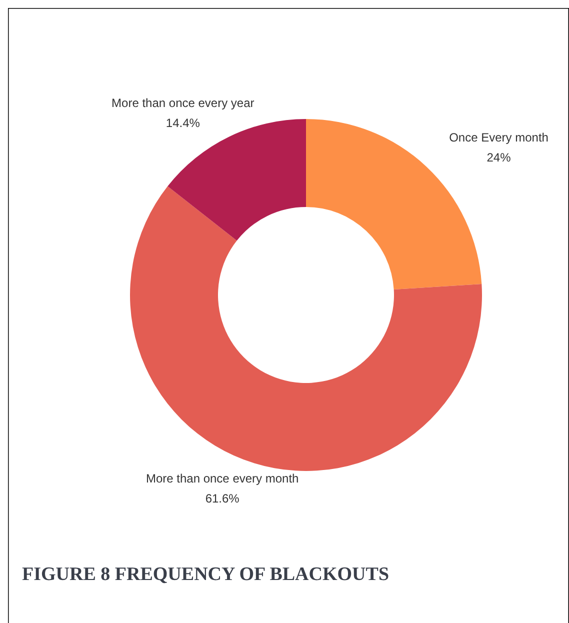 The width and height of the screenshot is (569, 623). I want to click on data-label: 61.6%, so click(222, 498).